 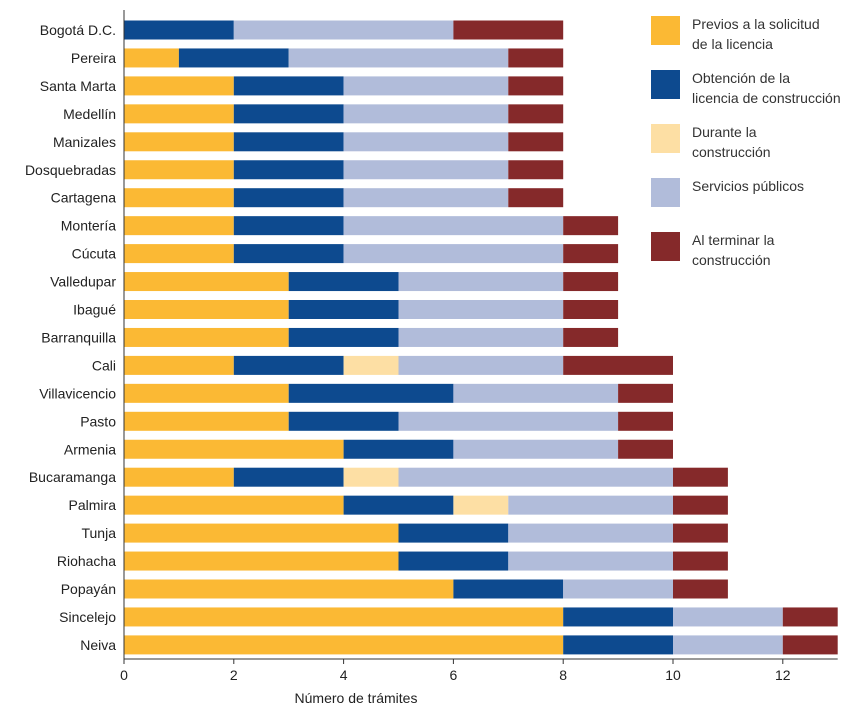 I want to click on category-label: Manizales, so click(x=84, y=142).